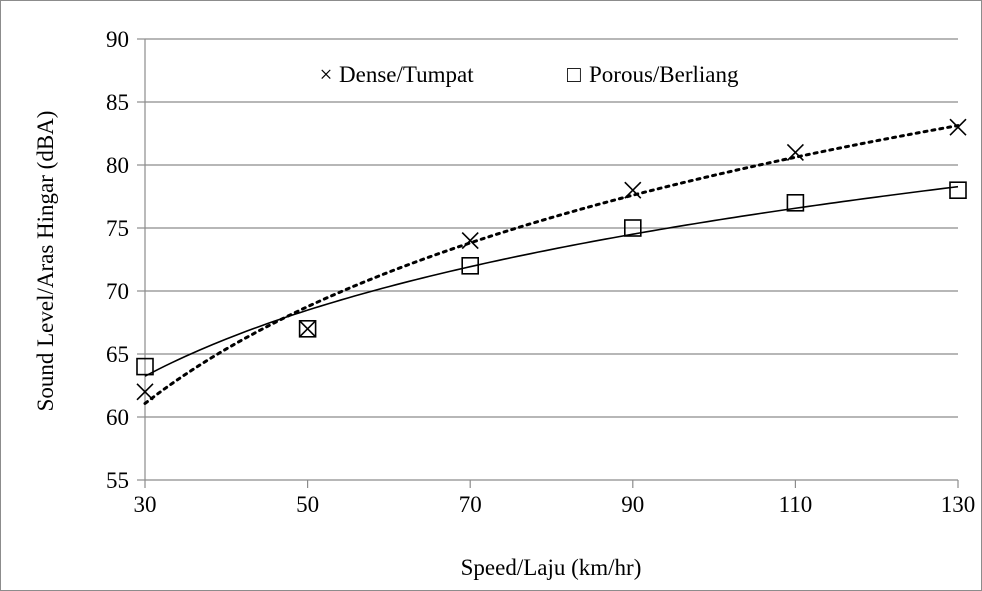  I want to click on legend-dense-label: Dense/Tumpat, so click(406, 74).